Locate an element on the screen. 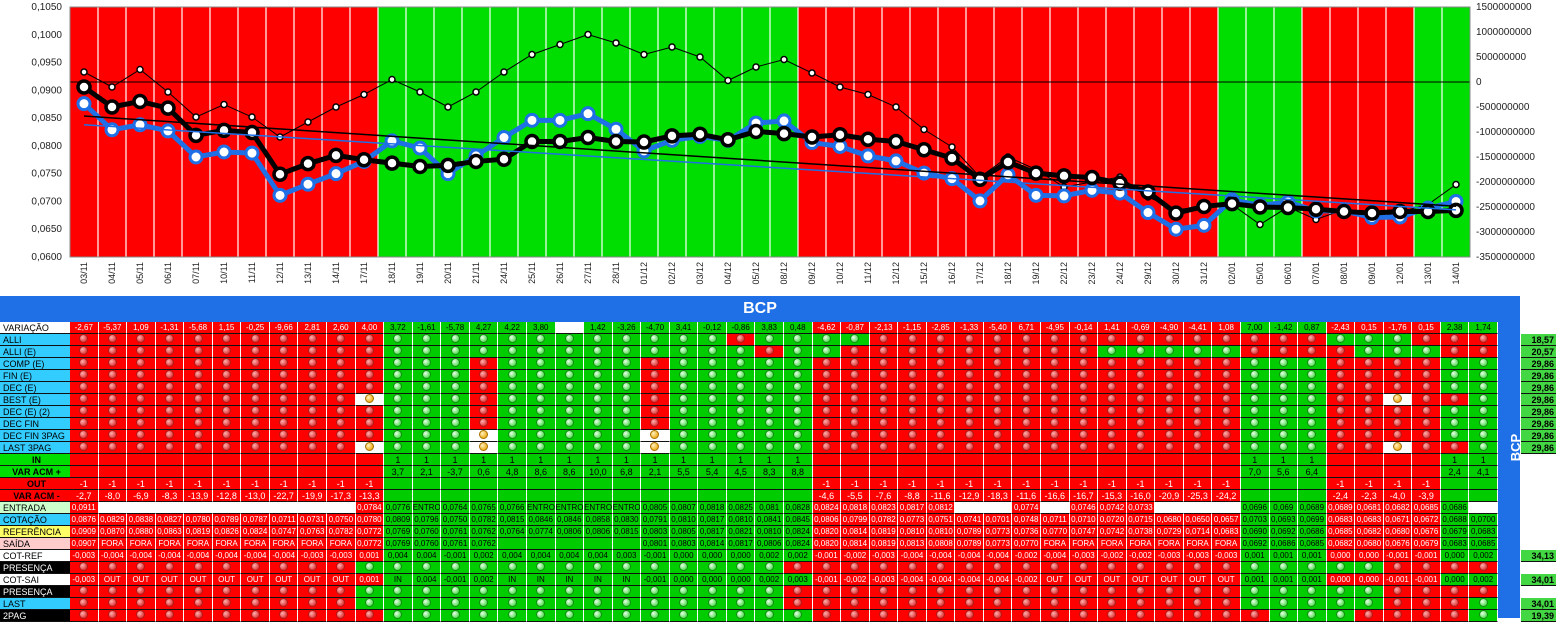 This screenshot has width=1556, height=622. value-cell: 0,0680 is located at coordinates (1169, 520).